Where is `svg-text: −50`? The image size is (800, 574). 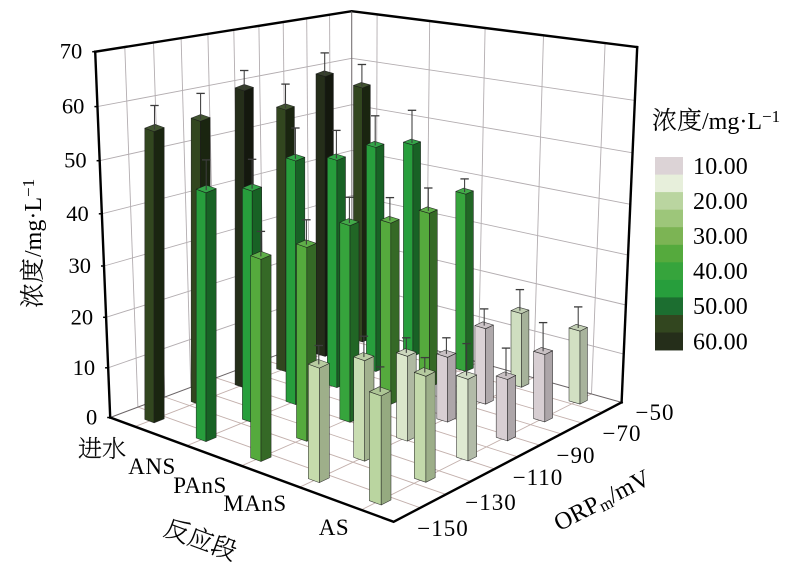 svg-text: −50 is located at coordinates (655, 412).